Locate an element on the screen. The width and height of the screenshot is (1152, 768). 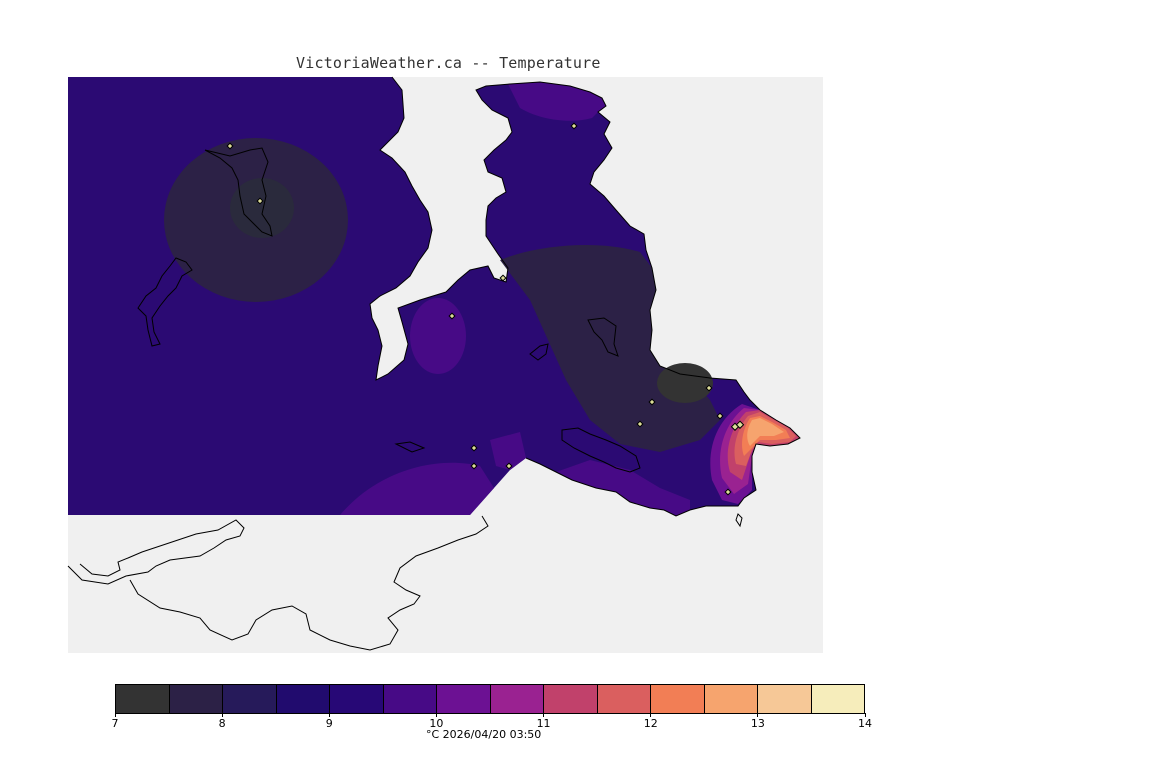
legend-tick-label: 14 is located at coordinates (865, 723).